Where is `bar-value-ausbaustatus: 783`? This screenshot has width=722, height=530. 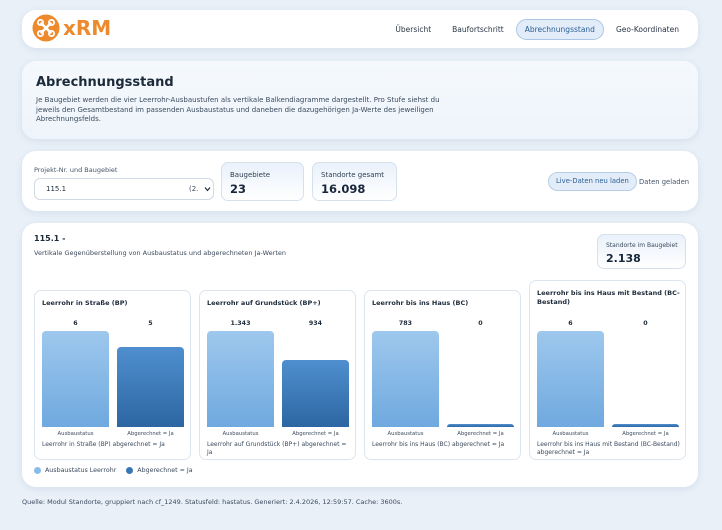
bar-value-ausbaustatus: 783 is located at coordinates (405, 323).